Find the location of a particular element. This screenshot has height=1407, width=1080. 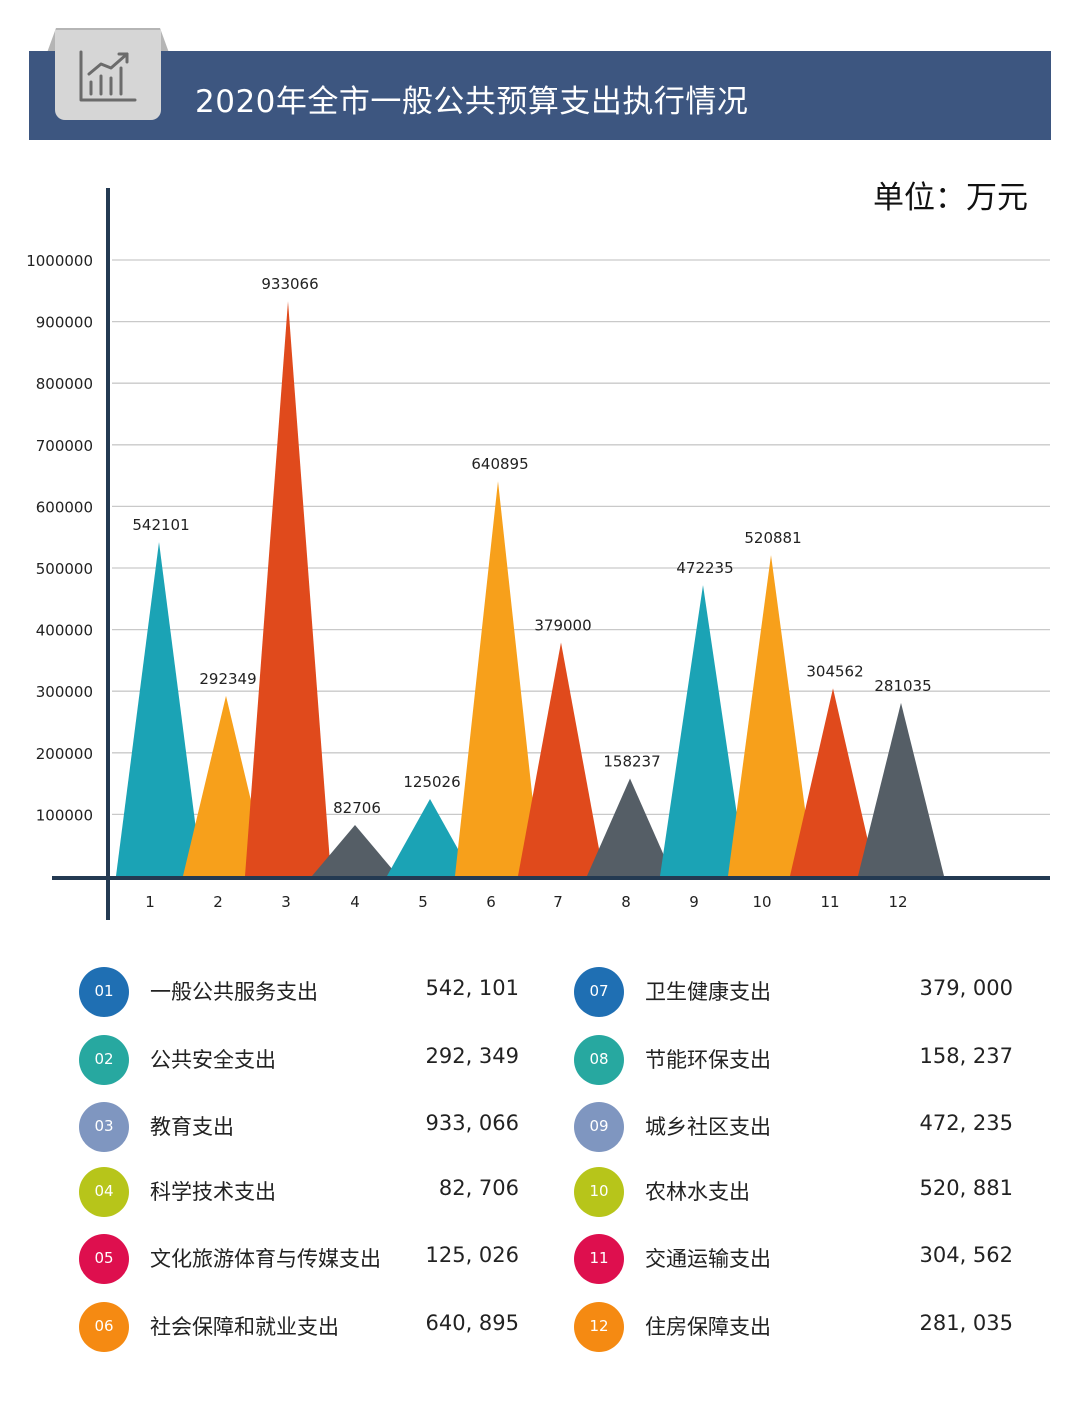

y-tick-label: 200000 is located at coordinates (64, 754).